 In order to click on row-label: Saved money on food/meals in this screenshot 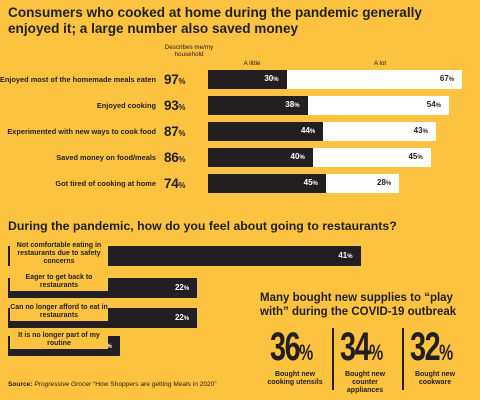, I will do `click(106, 157)`.